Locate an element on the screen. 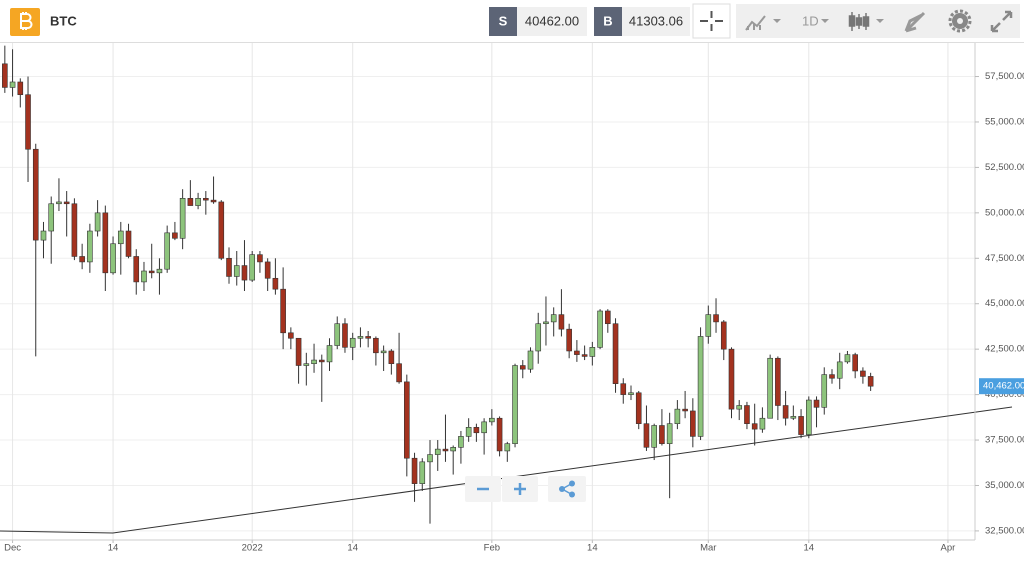 The height and width of the screenshot is (567, 1024). sell-price-box is located at coordinates (552, 21).